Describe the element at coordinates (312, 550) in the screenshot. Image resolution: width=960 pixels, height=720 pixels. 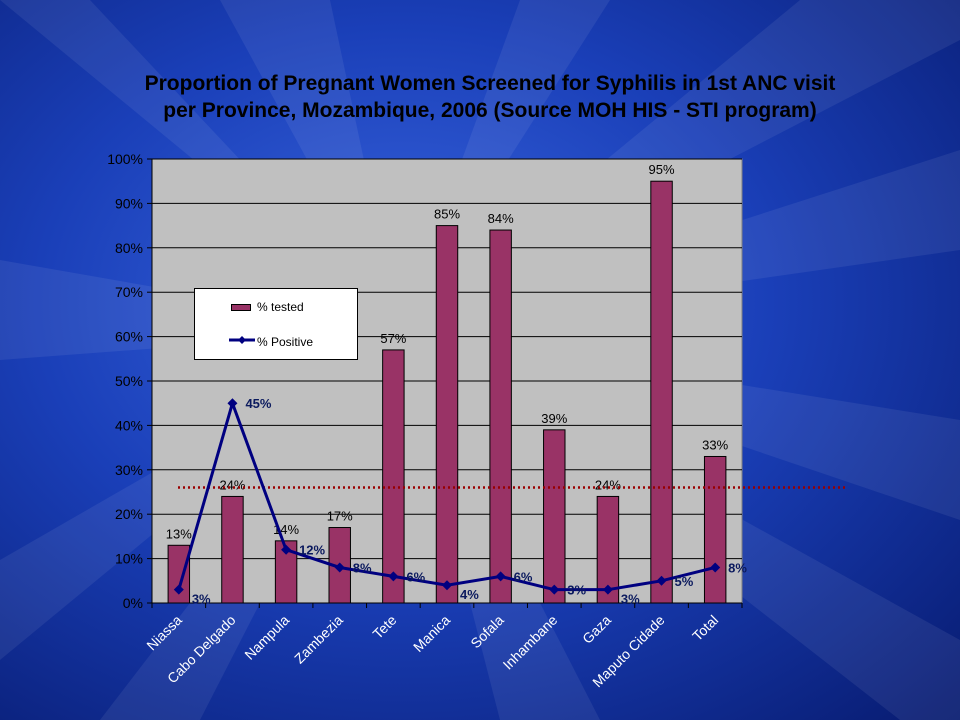
I see `line-value-label: 12%` at that location.